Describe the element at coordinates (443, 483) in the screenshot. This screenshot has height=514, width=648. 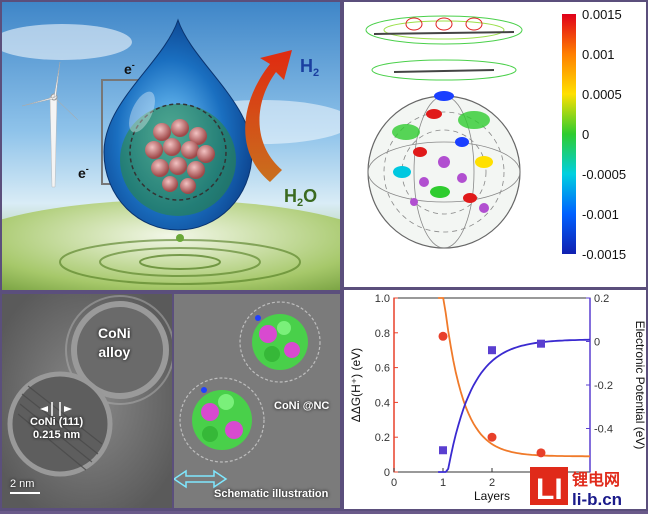
I see `x-tick-label: 1` at that location.